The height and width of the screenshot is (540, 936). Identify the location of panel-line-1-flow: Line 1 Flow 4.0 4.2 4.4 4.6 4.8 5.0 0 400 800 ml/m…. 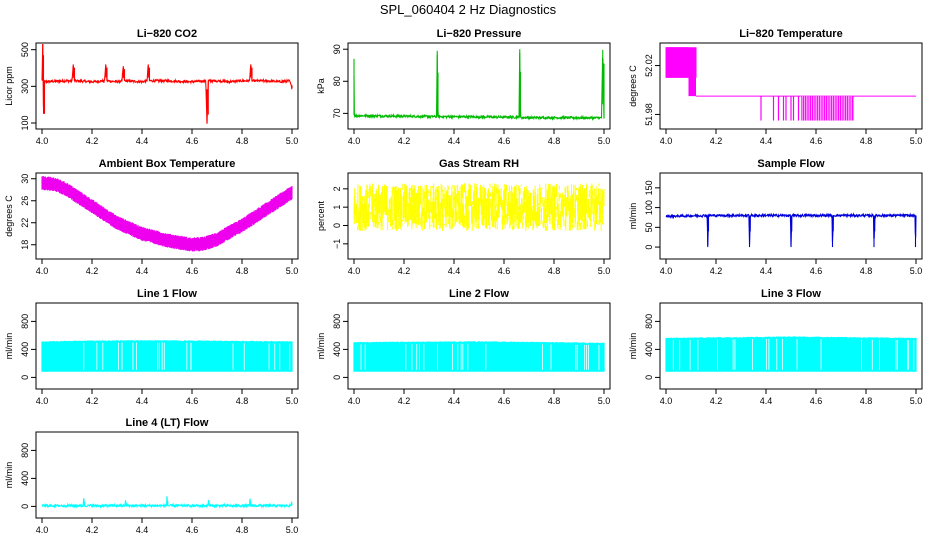
(151, 347).